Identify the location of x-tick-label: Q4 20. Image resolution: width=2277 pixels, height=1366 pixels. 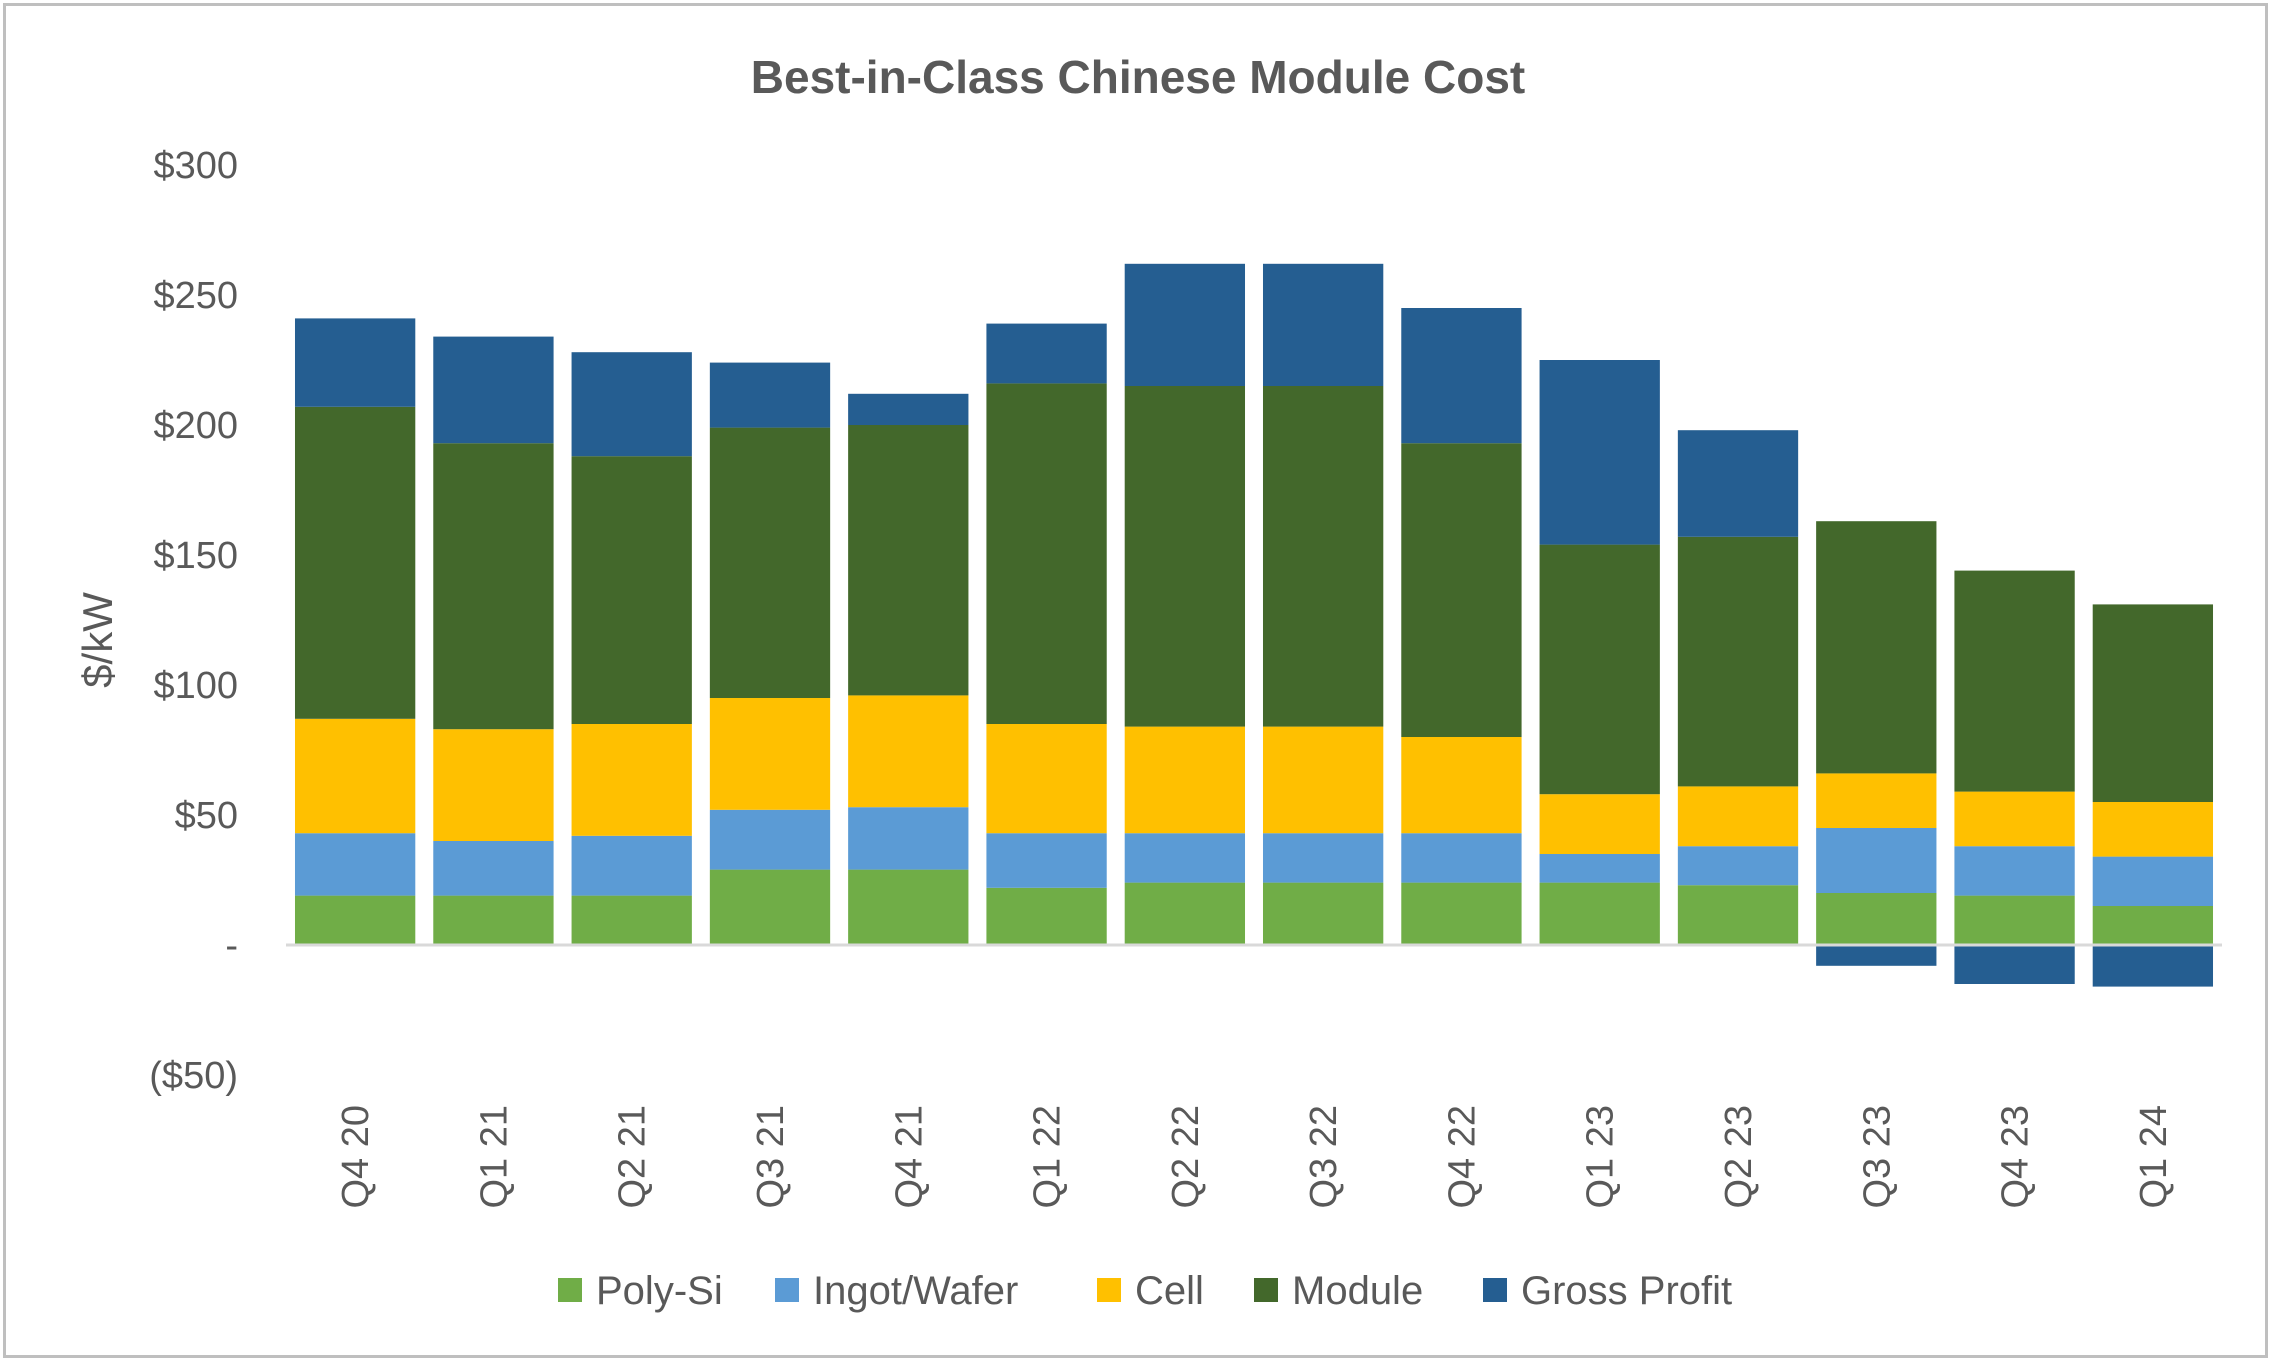
(356, 1157).